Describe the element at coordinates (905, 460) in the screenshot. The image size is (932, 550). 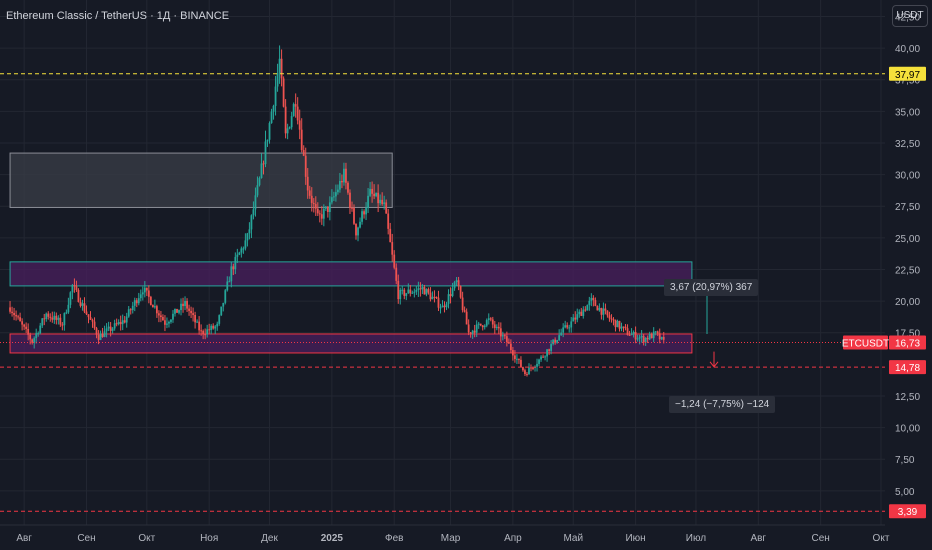
I see `y-tick-label: 7,50` at that location.